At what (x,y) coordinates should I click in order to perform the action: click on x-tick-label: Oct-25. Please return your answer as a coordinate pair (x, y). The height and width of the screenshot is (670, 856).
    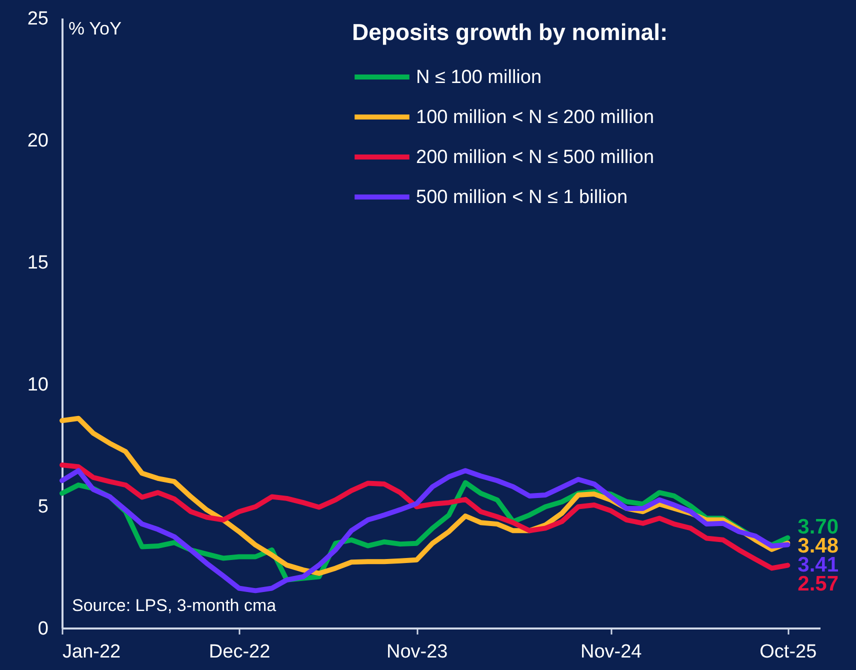
    Looking at the image, I should click on (788, 652).